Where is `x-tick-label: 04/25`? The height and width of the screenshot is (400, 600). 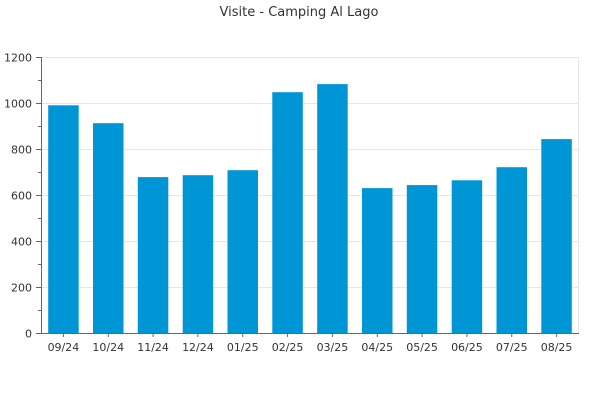 x-tick-label: 04/25 is located at coordinates (377, 347).